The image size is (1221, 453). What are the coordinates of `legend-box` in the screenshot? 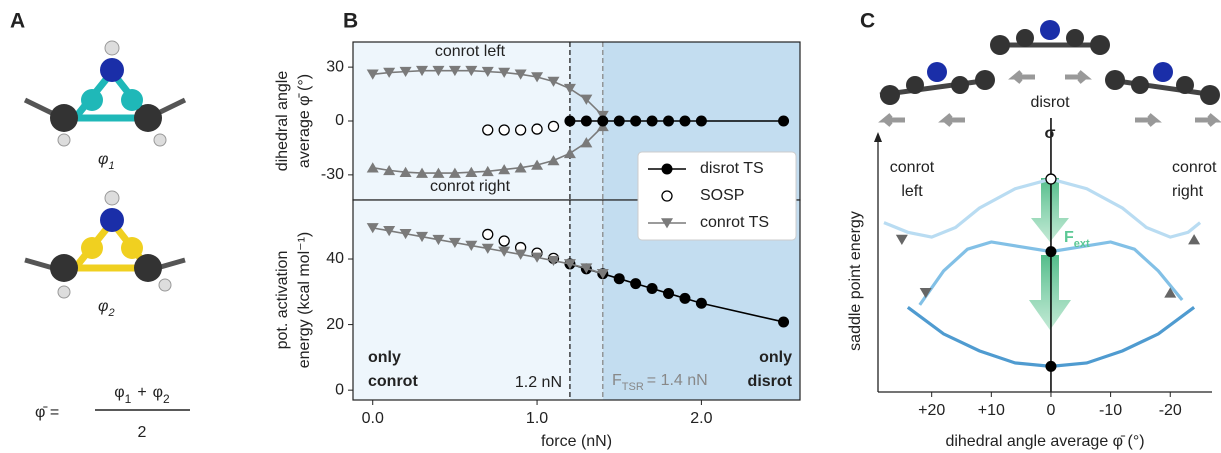 It's located at (717, 196).